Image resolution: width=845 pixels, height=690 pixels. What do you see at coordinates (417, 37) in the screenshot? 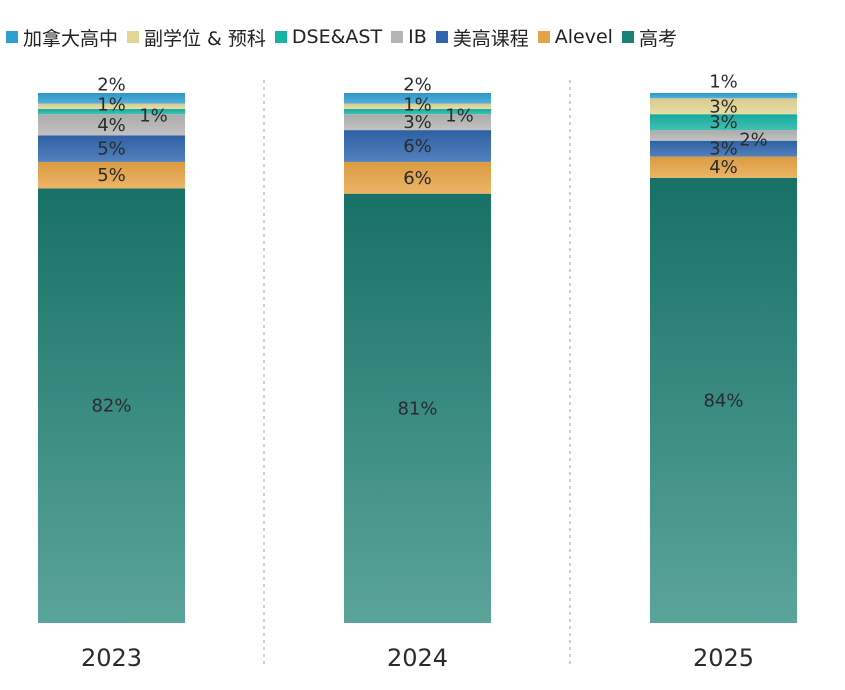
I see `legend-label: IB` at bounding box center [417, 37].